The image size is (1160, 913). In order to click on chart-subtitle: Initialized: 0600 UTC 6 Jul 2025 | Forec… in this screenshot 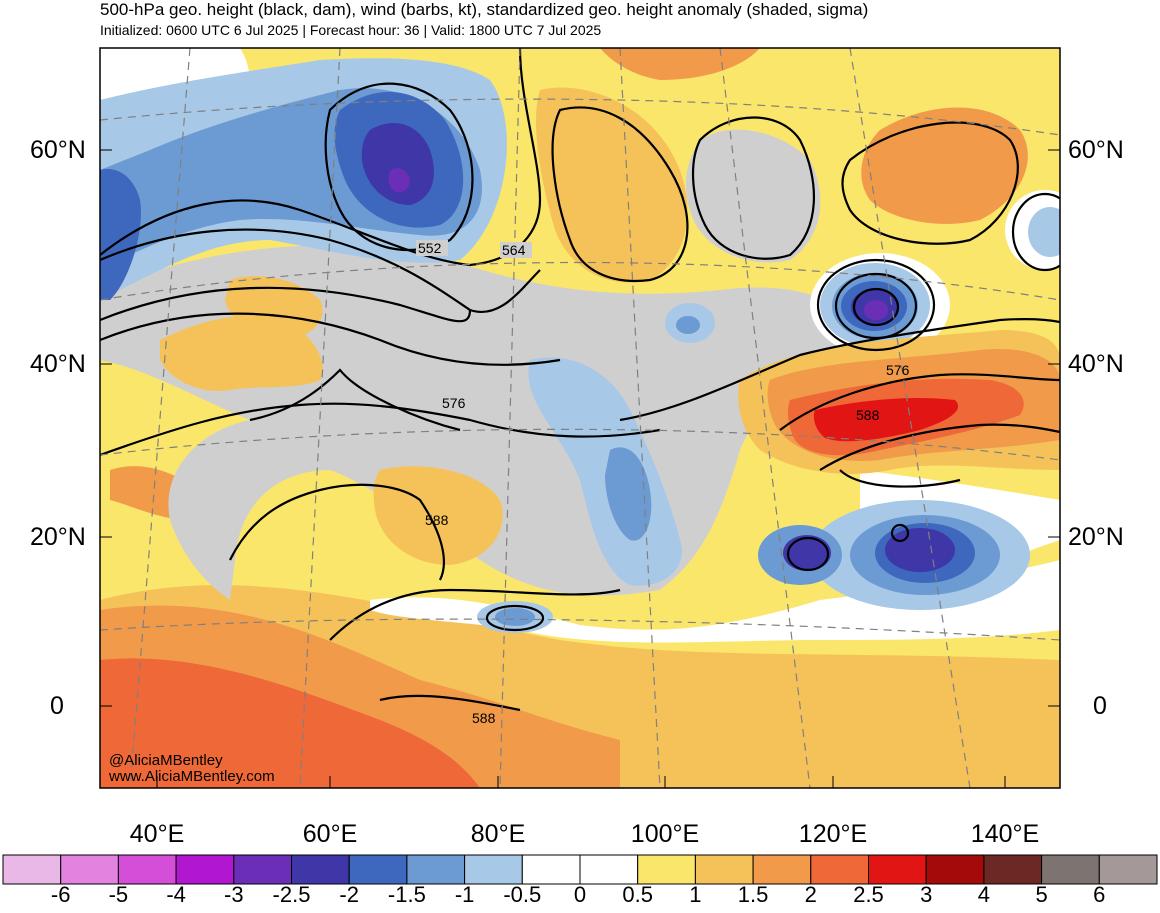, I will do `click(351, 30)`.